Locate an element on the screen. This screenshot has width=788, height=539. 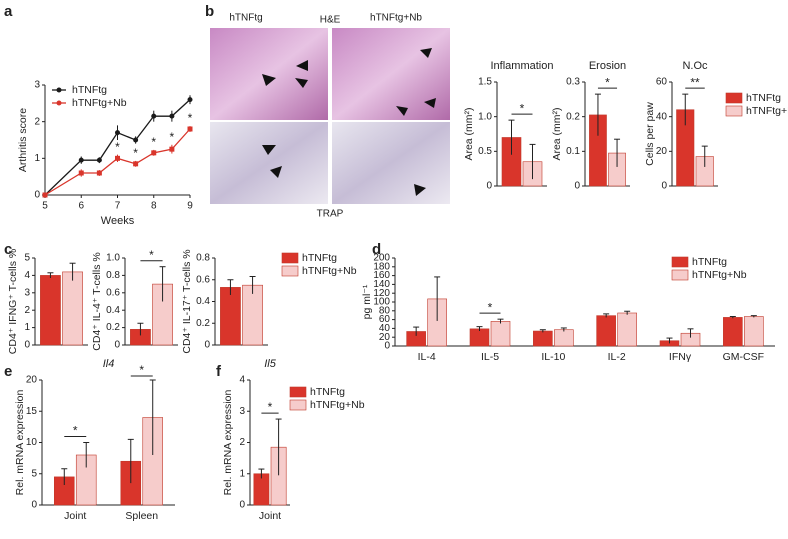
panel-label: f is located at coordinates (219, 371).